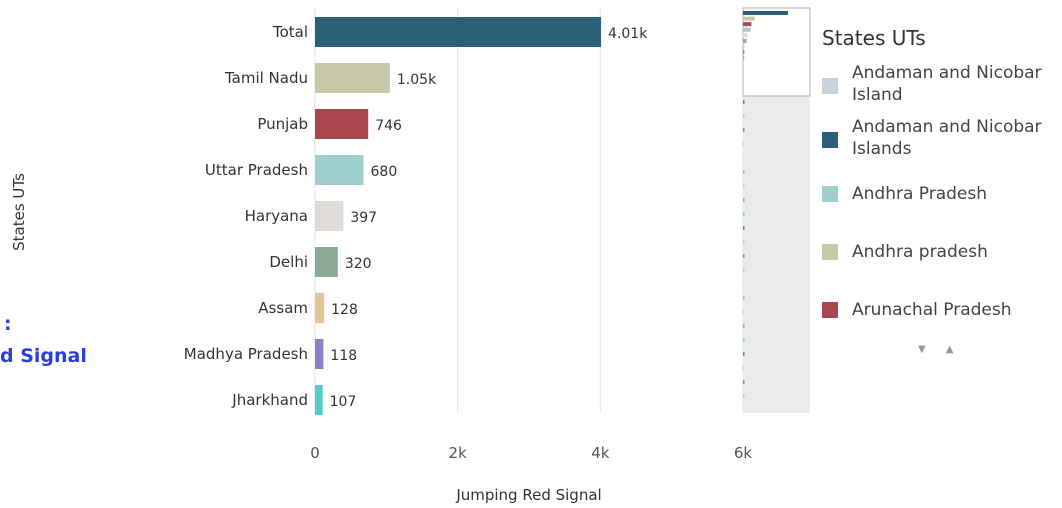  What do you see at coordinates (8, 324) in the screenshot?
I see `side-text-colon: :` at bounding box center [8, 324].